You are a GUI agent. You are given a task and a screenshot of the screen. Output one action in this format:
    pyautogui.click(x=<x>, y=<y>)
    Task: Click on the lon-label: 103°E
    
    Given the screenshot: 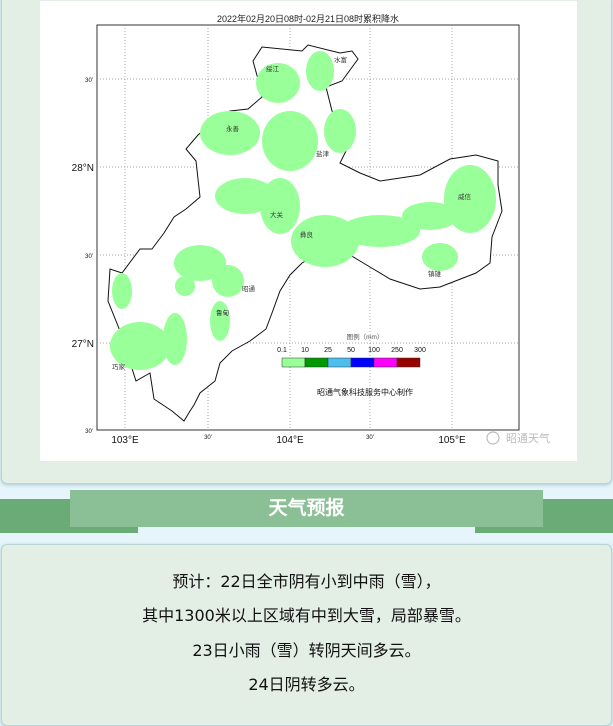 What is the action you would take?
    pyautogui.click(x=125, y=440)
    